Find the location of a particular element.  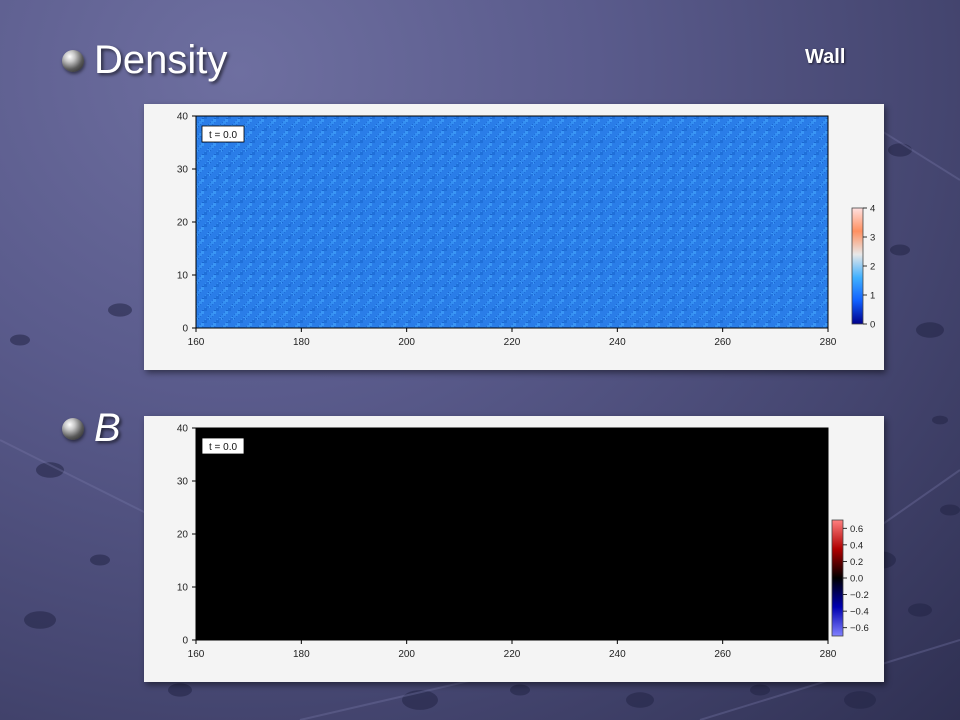

colorbar-tick-label: 1 is located at coordinates (872, 296).